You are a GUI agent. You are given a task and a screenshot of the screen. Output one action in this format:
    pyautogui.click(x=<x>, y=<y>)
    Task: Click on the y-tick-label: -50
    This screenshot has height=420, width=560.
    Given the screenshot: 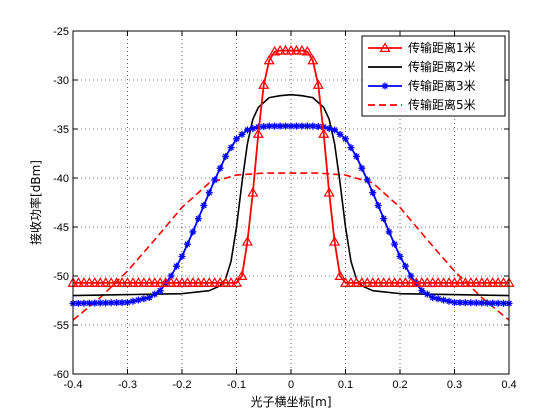 What is the action you would take?
    pyautogui.click(x=61, y=277)
    